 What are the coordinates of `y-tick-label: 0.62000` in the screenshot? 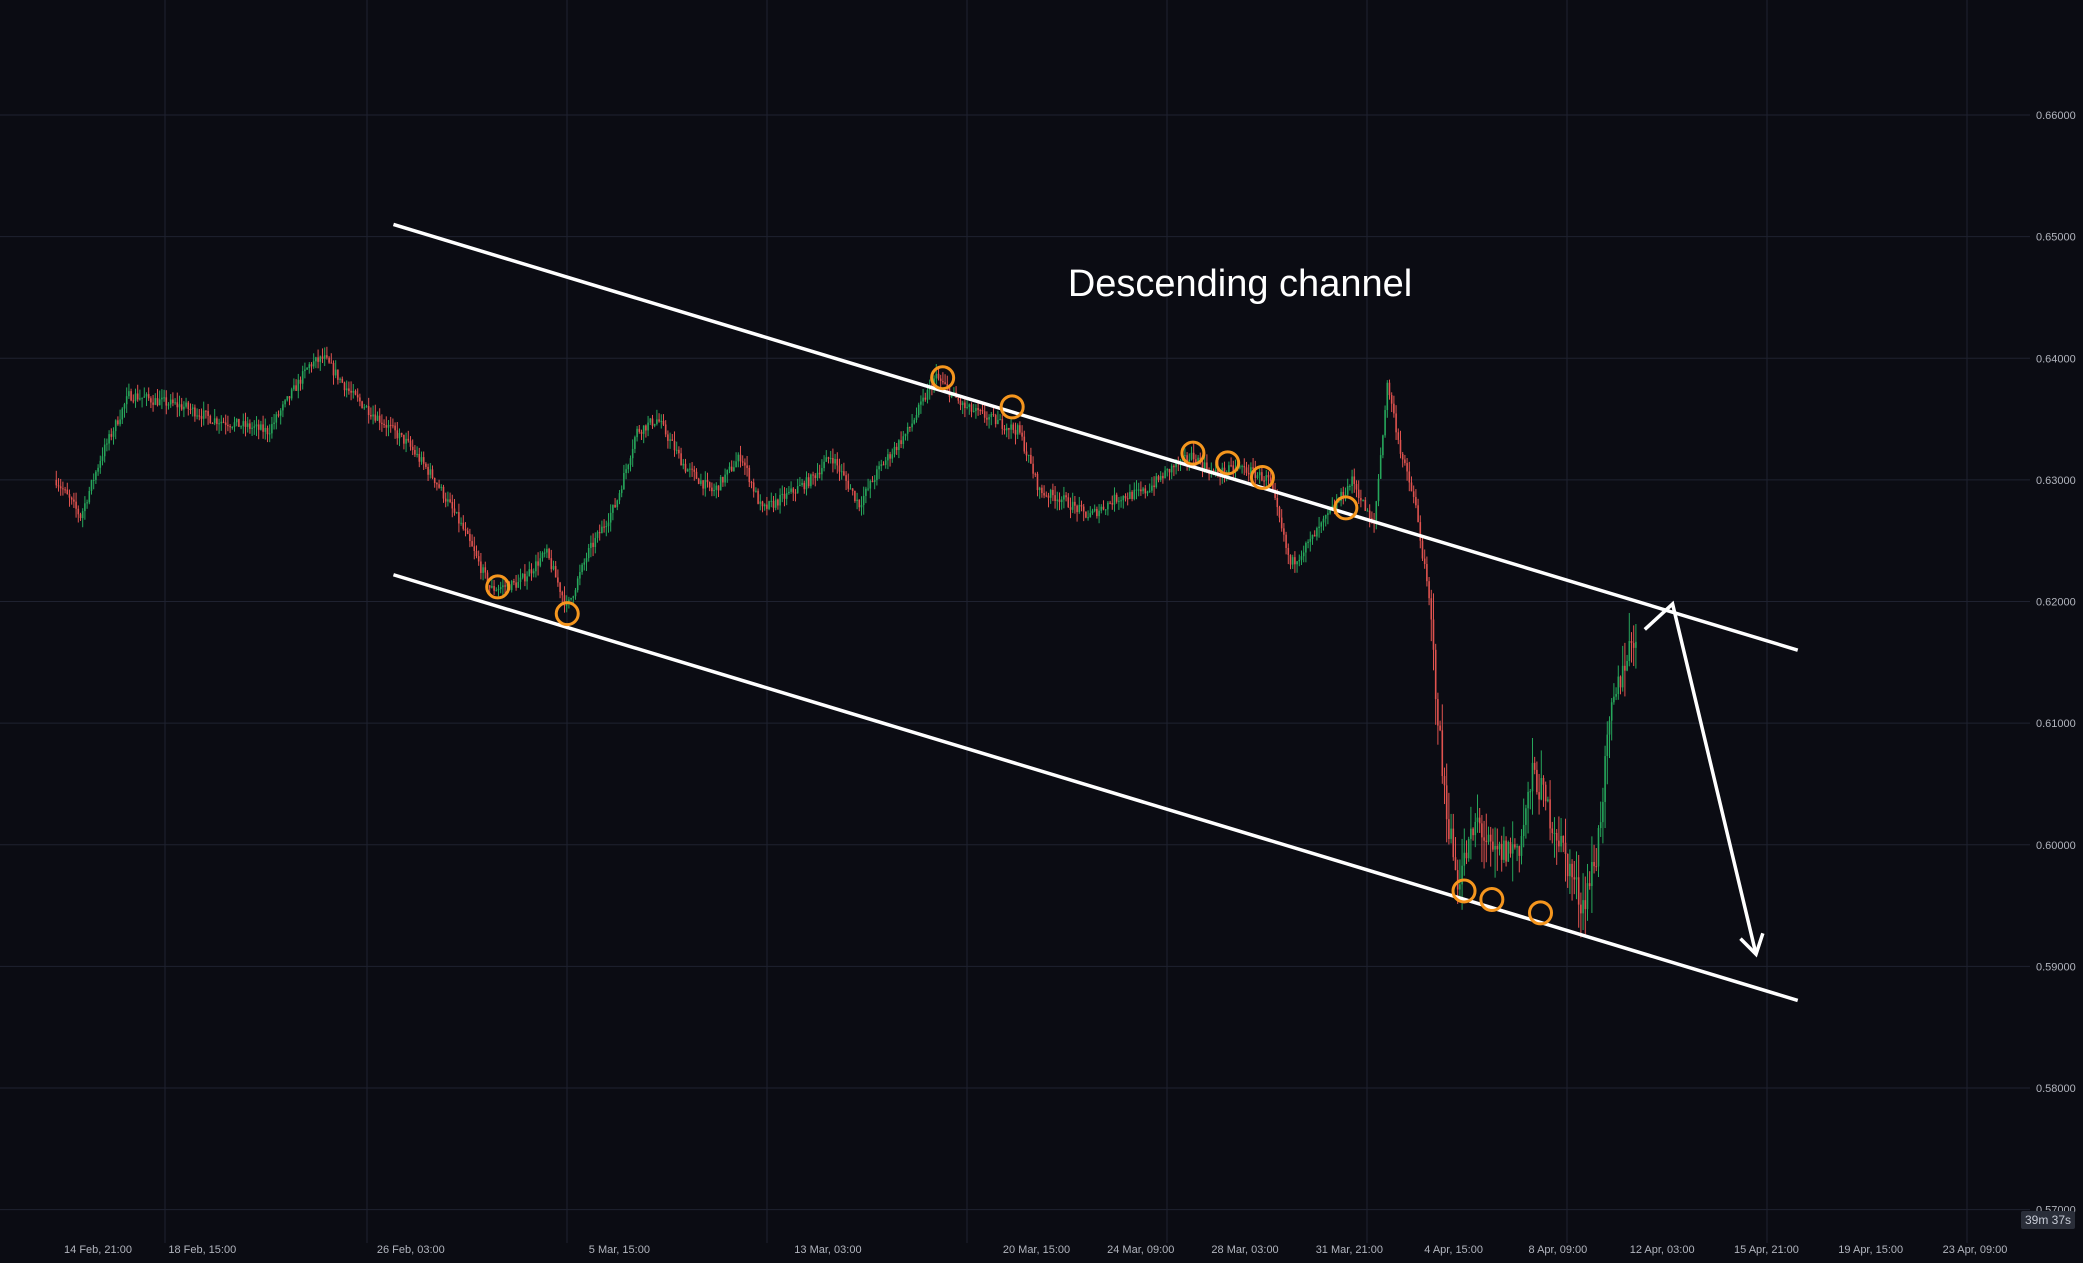 It's located at (2056, 603).